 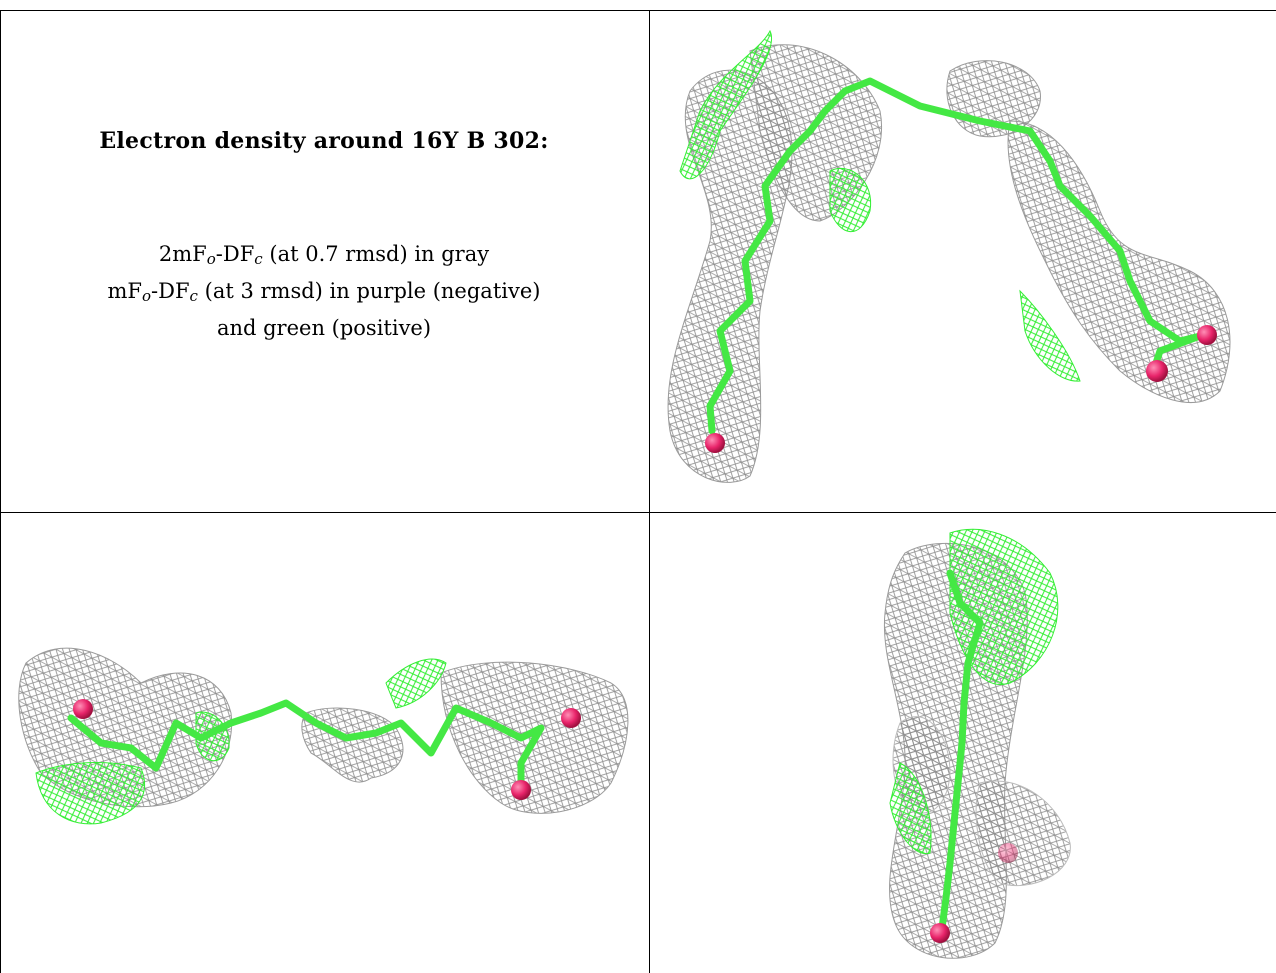 What do you see at coordinates (638, 512) in the screenshot?
I see `table-border-middle` at bounding box center [638, 512].